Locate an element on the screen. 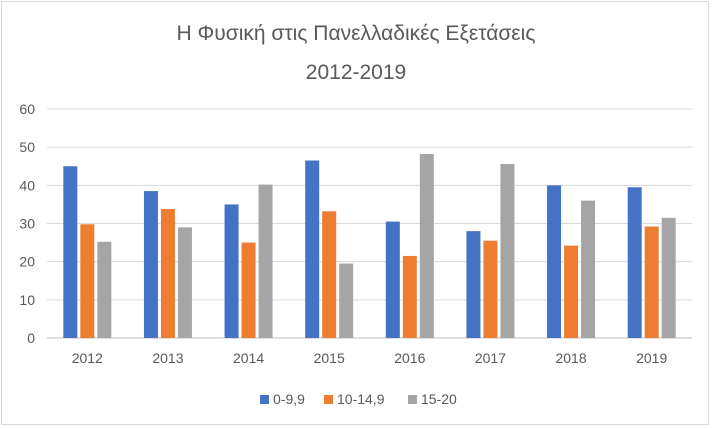  y-tick-label: 60 is located at coordinates (27, 109).